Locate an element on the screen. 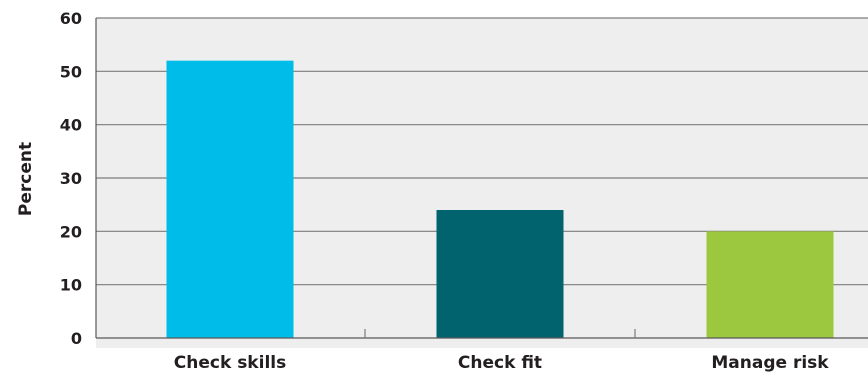 This screenshot has height=374, width=868. x-category-label: Check fit is located at coordinates (500, 363).